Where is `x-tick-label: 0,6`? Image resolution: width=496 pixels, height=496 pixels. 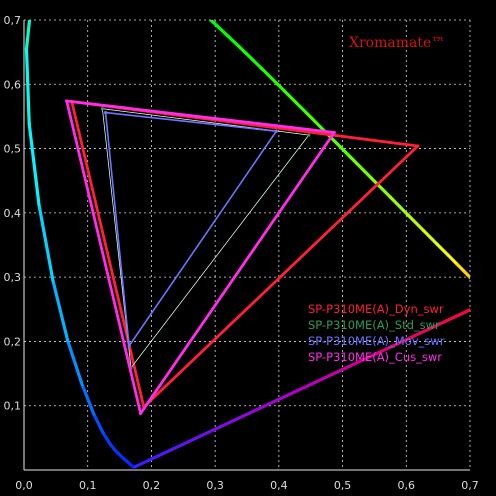
x-tick-label: 0,6 is located at coordinates (407, 485).